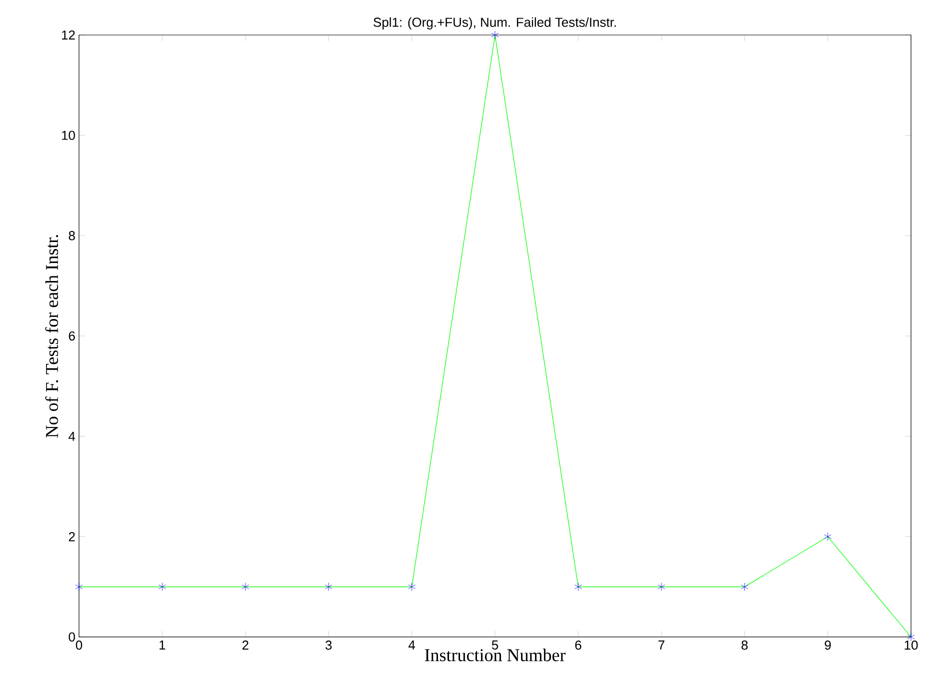  Describe the element at coordinates (328, 645) in the screenshot. I see `x-tick-label: 3` at that location.